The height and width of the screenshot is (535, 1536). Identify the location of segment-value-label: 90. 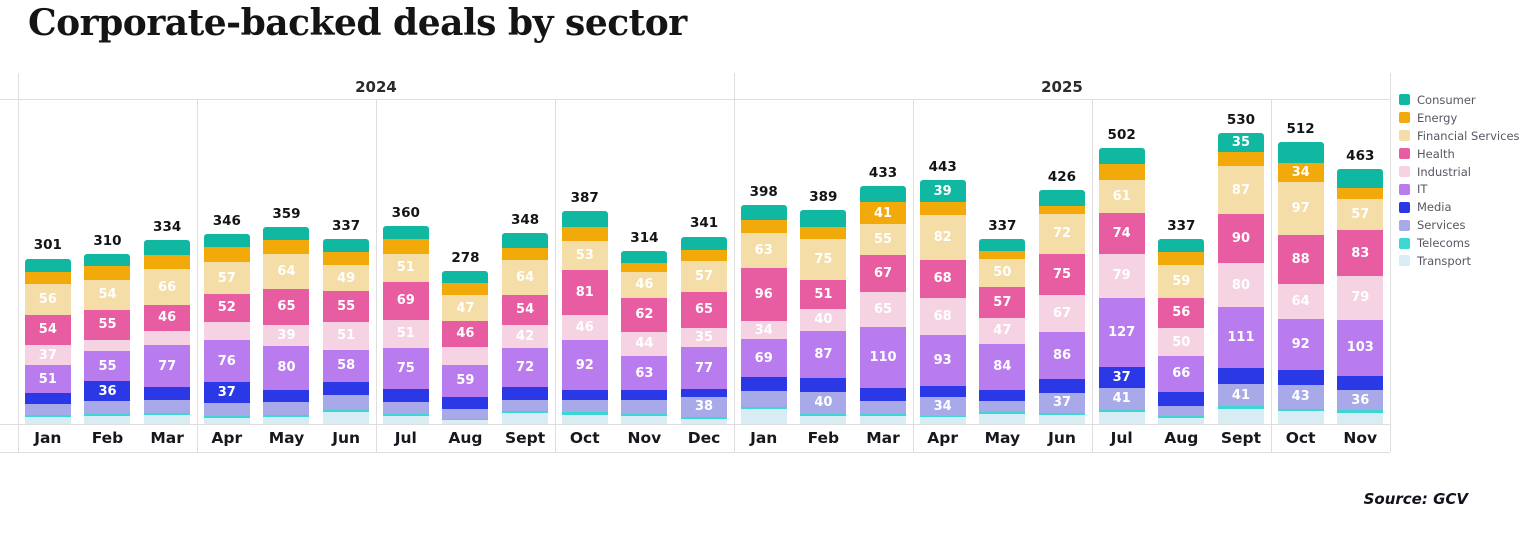
(1240, 239).